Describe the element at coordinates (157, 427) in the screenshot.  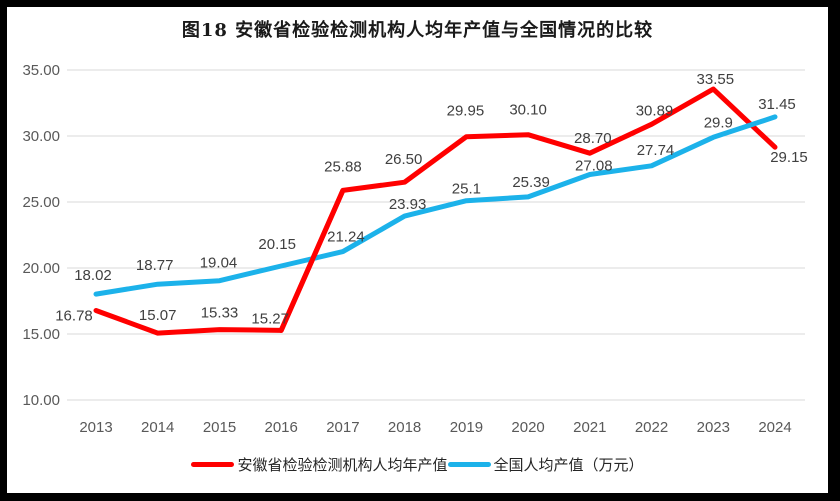
I see `x-tick-label: 2014` at that location.